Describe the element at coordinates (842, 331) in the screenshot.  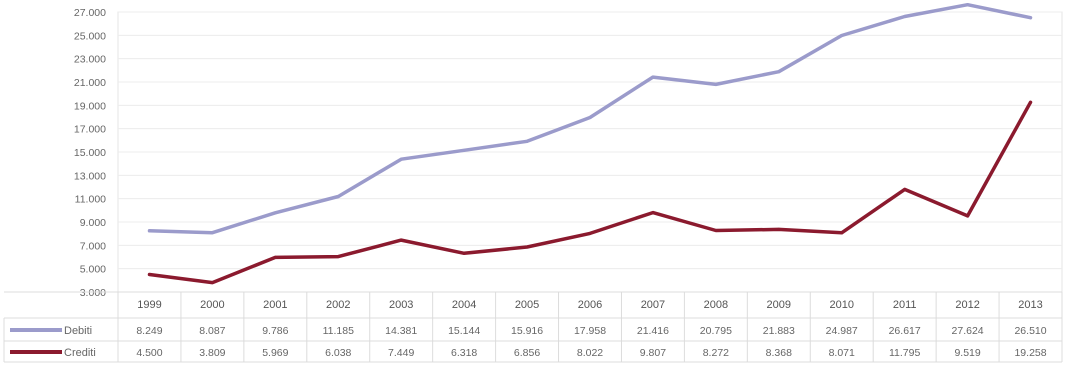
I see `table-cell-debiti: 24.987` at that location.